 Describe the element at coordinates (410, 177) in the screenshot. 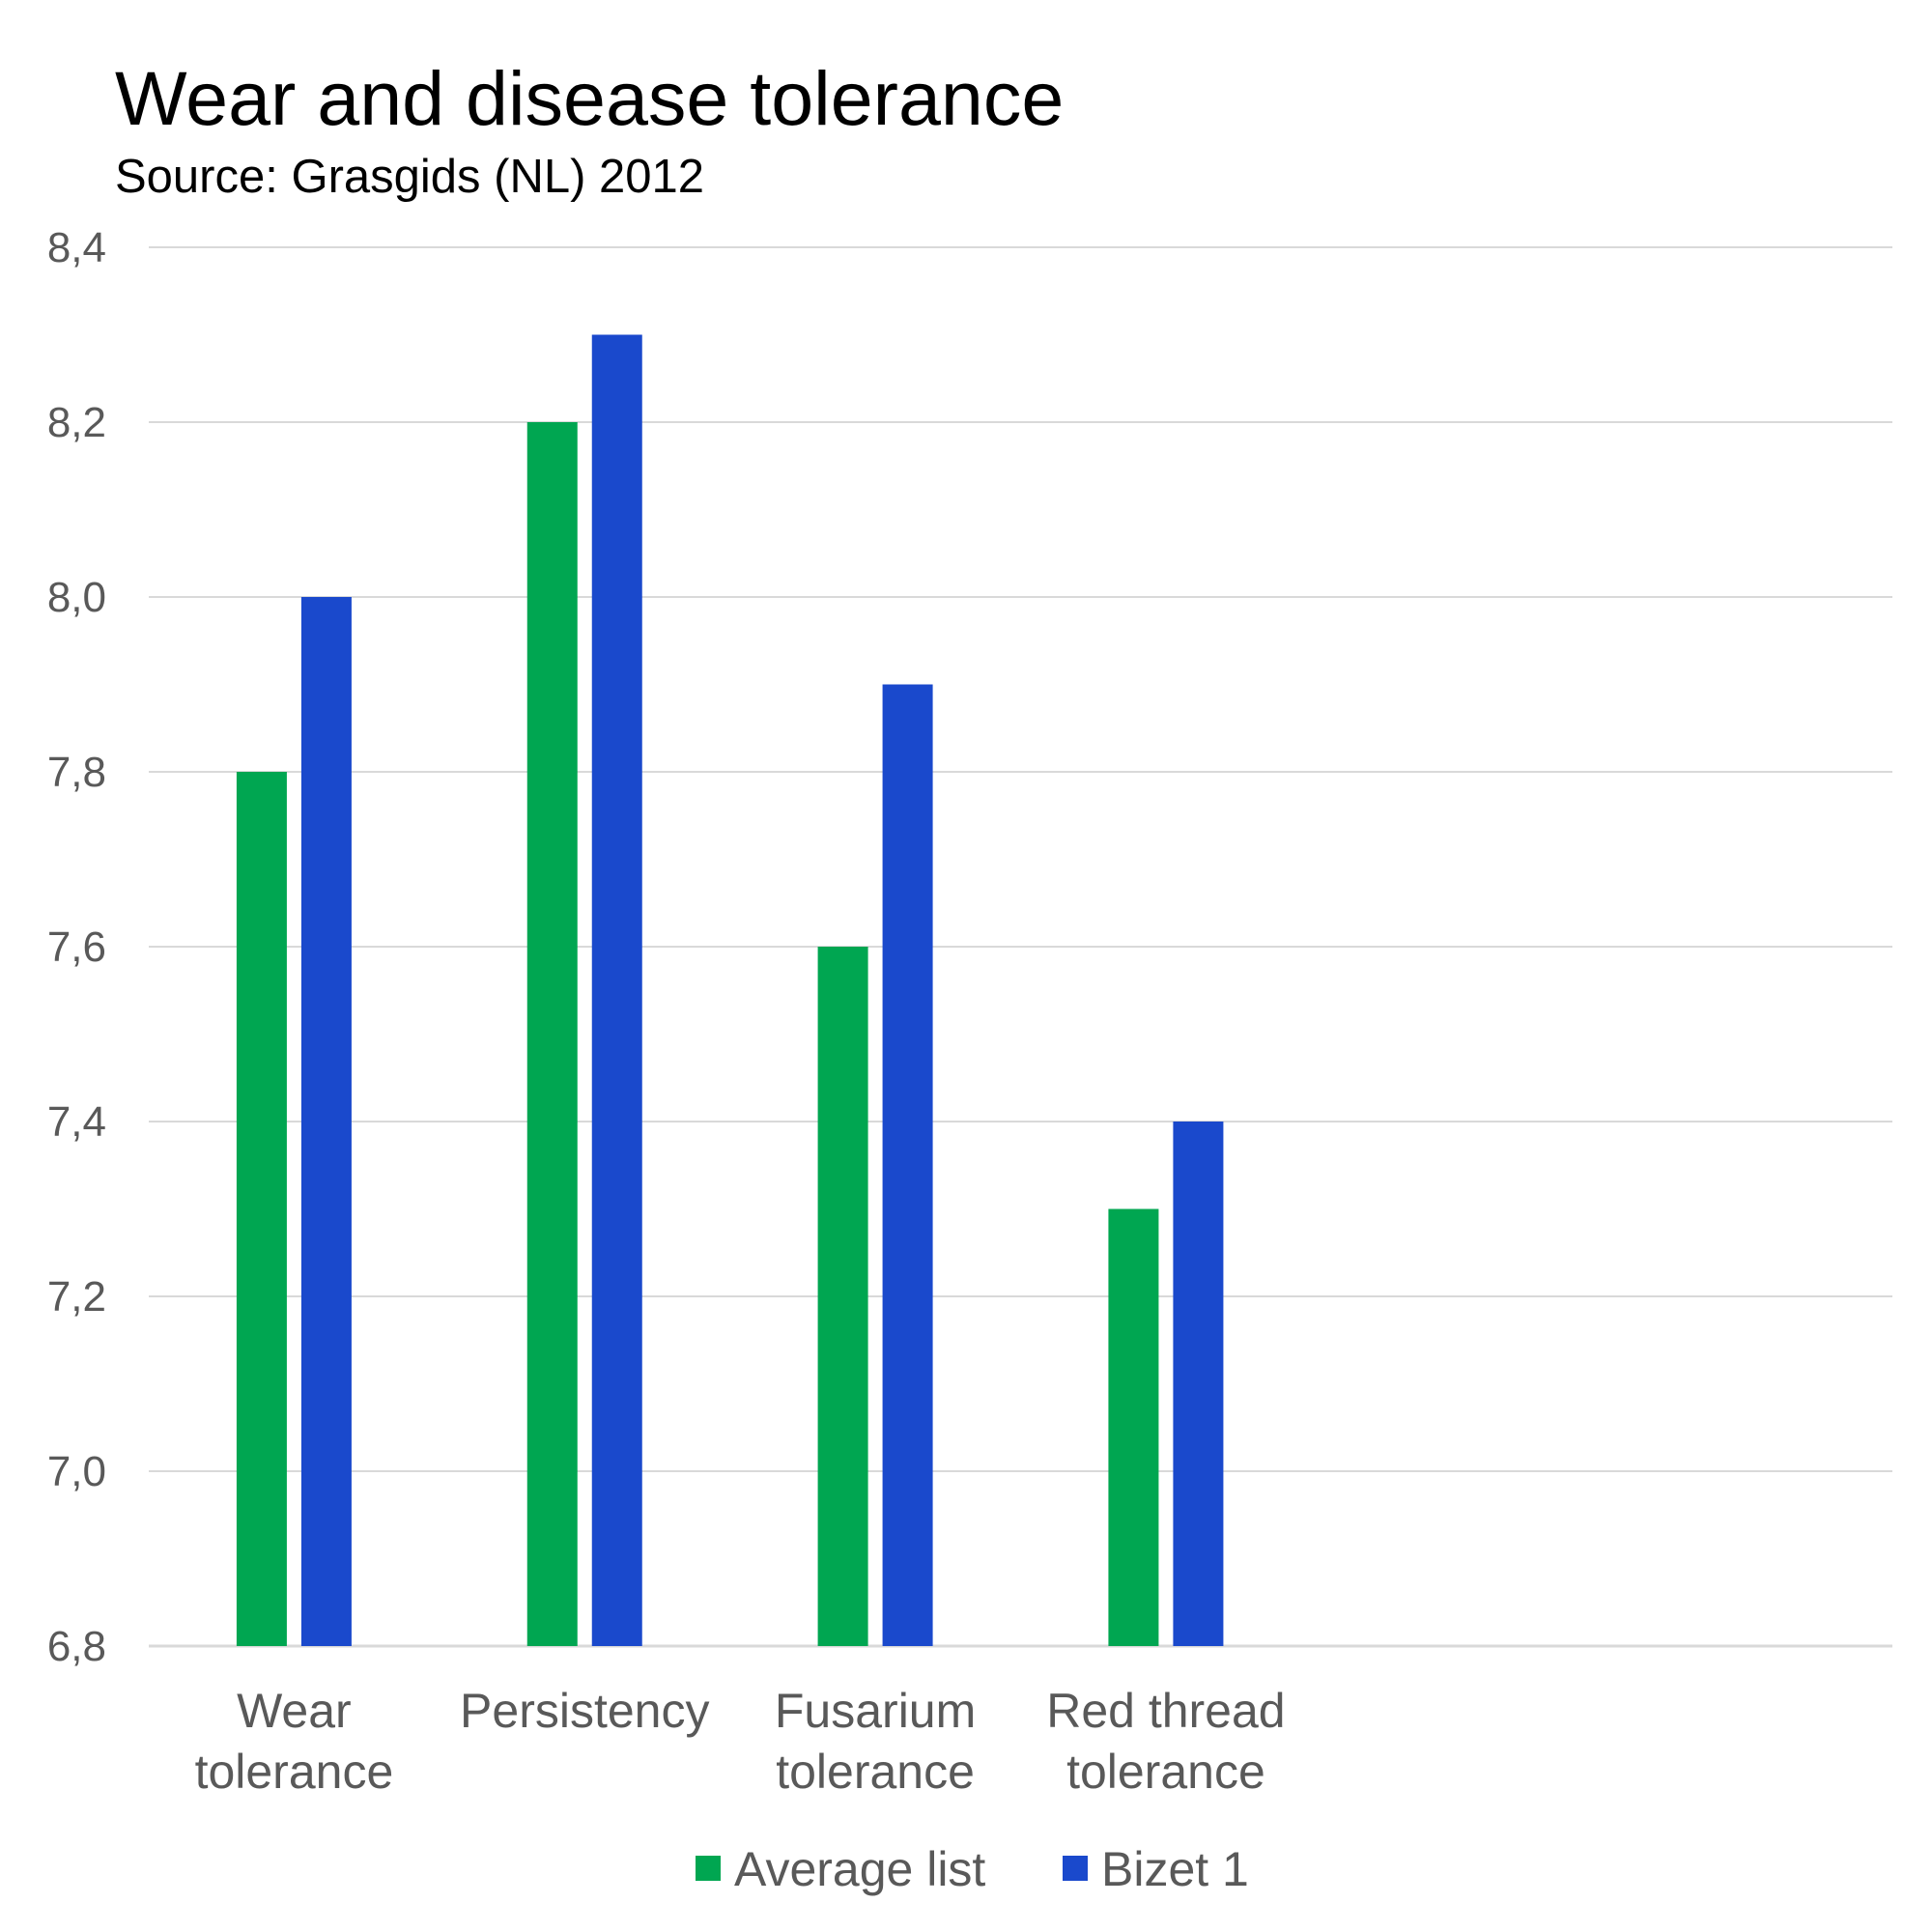

I see `chart-subtitle: Source: Grasgids (NL) 2012` at that location.